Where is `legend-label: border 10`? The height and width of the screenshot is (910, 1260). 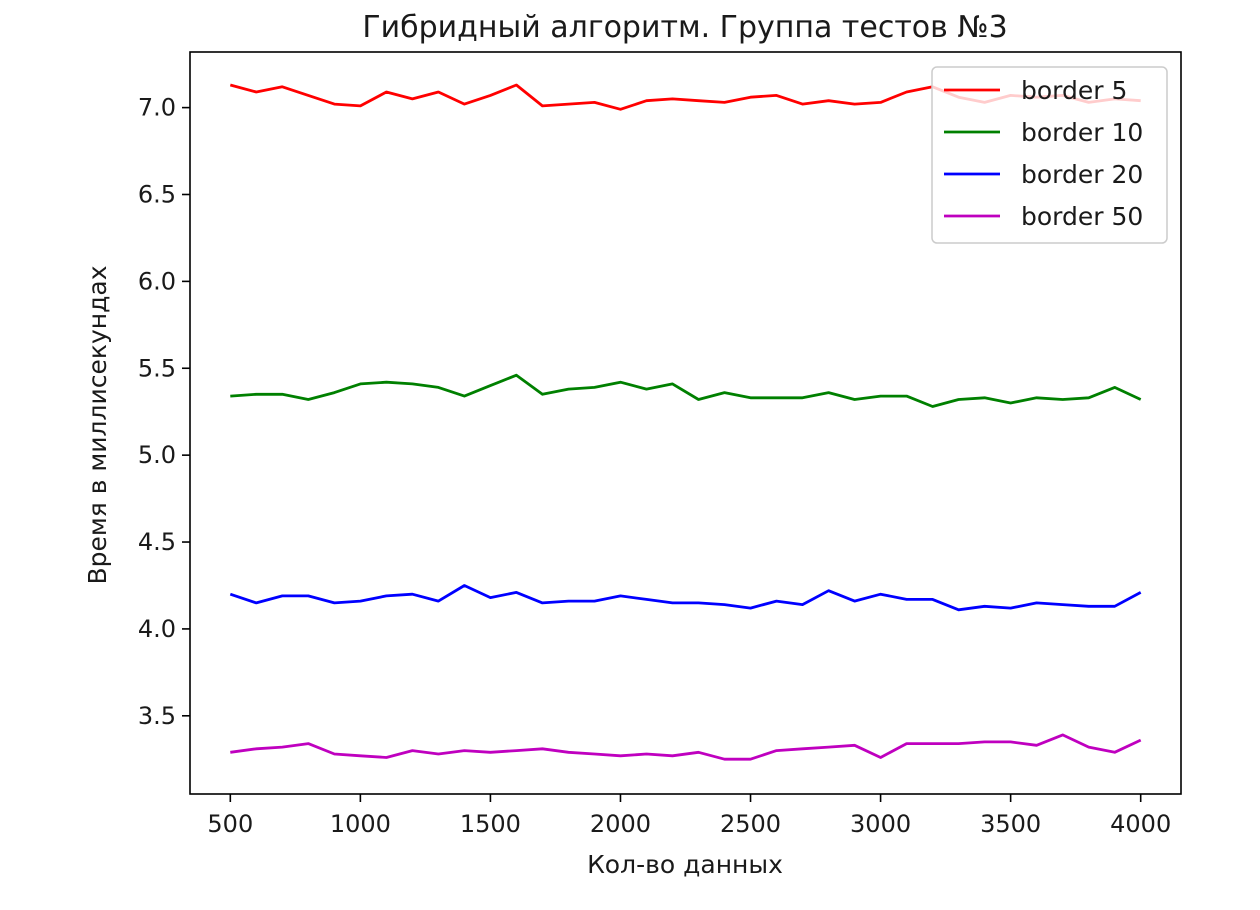
legend-label: border 10 is located at coordinates (1082, 132).